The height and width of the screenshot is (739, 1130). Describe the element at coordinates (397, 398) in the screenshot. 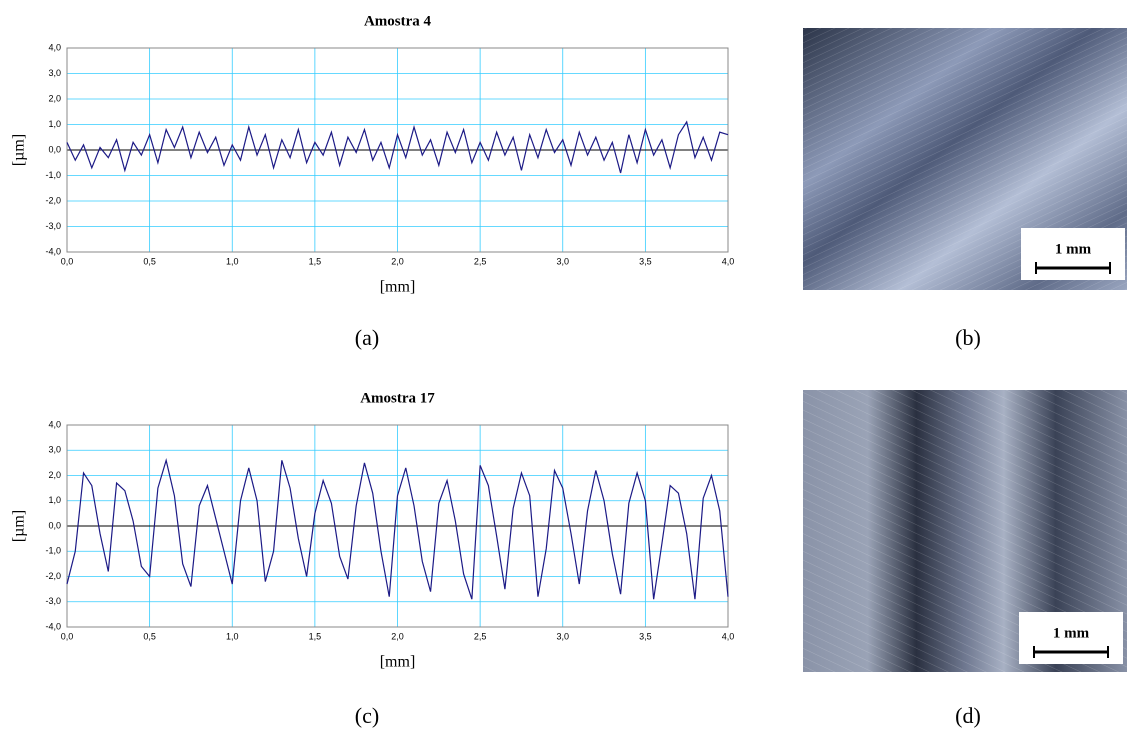

I see `chart-title: Amostra 17` at that location.